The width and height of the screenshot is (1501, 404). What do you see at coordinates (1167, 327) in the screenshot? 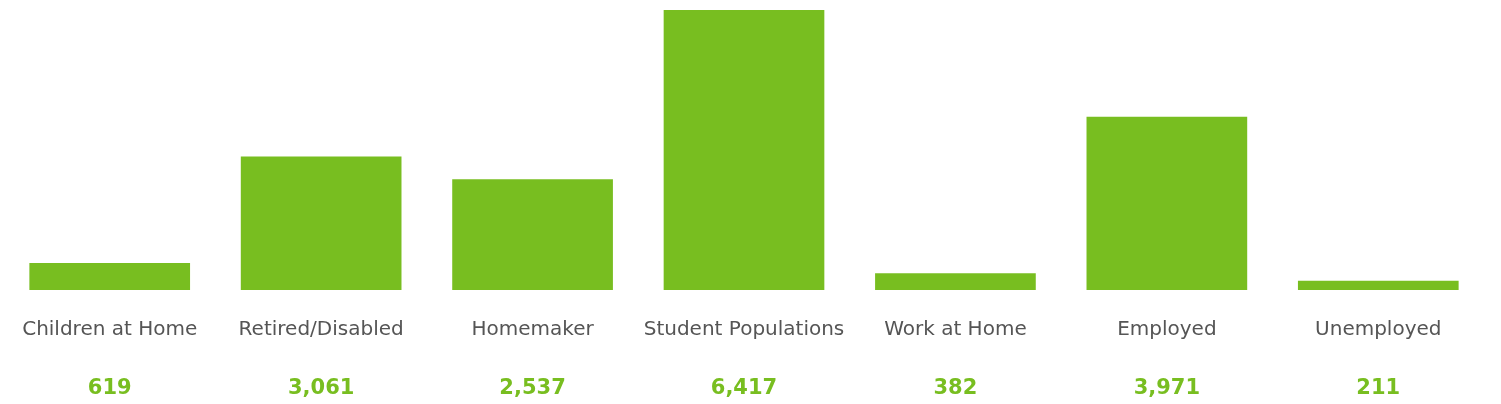
I see `x-tick-label: Employed` at bounding box center [1167, 327].